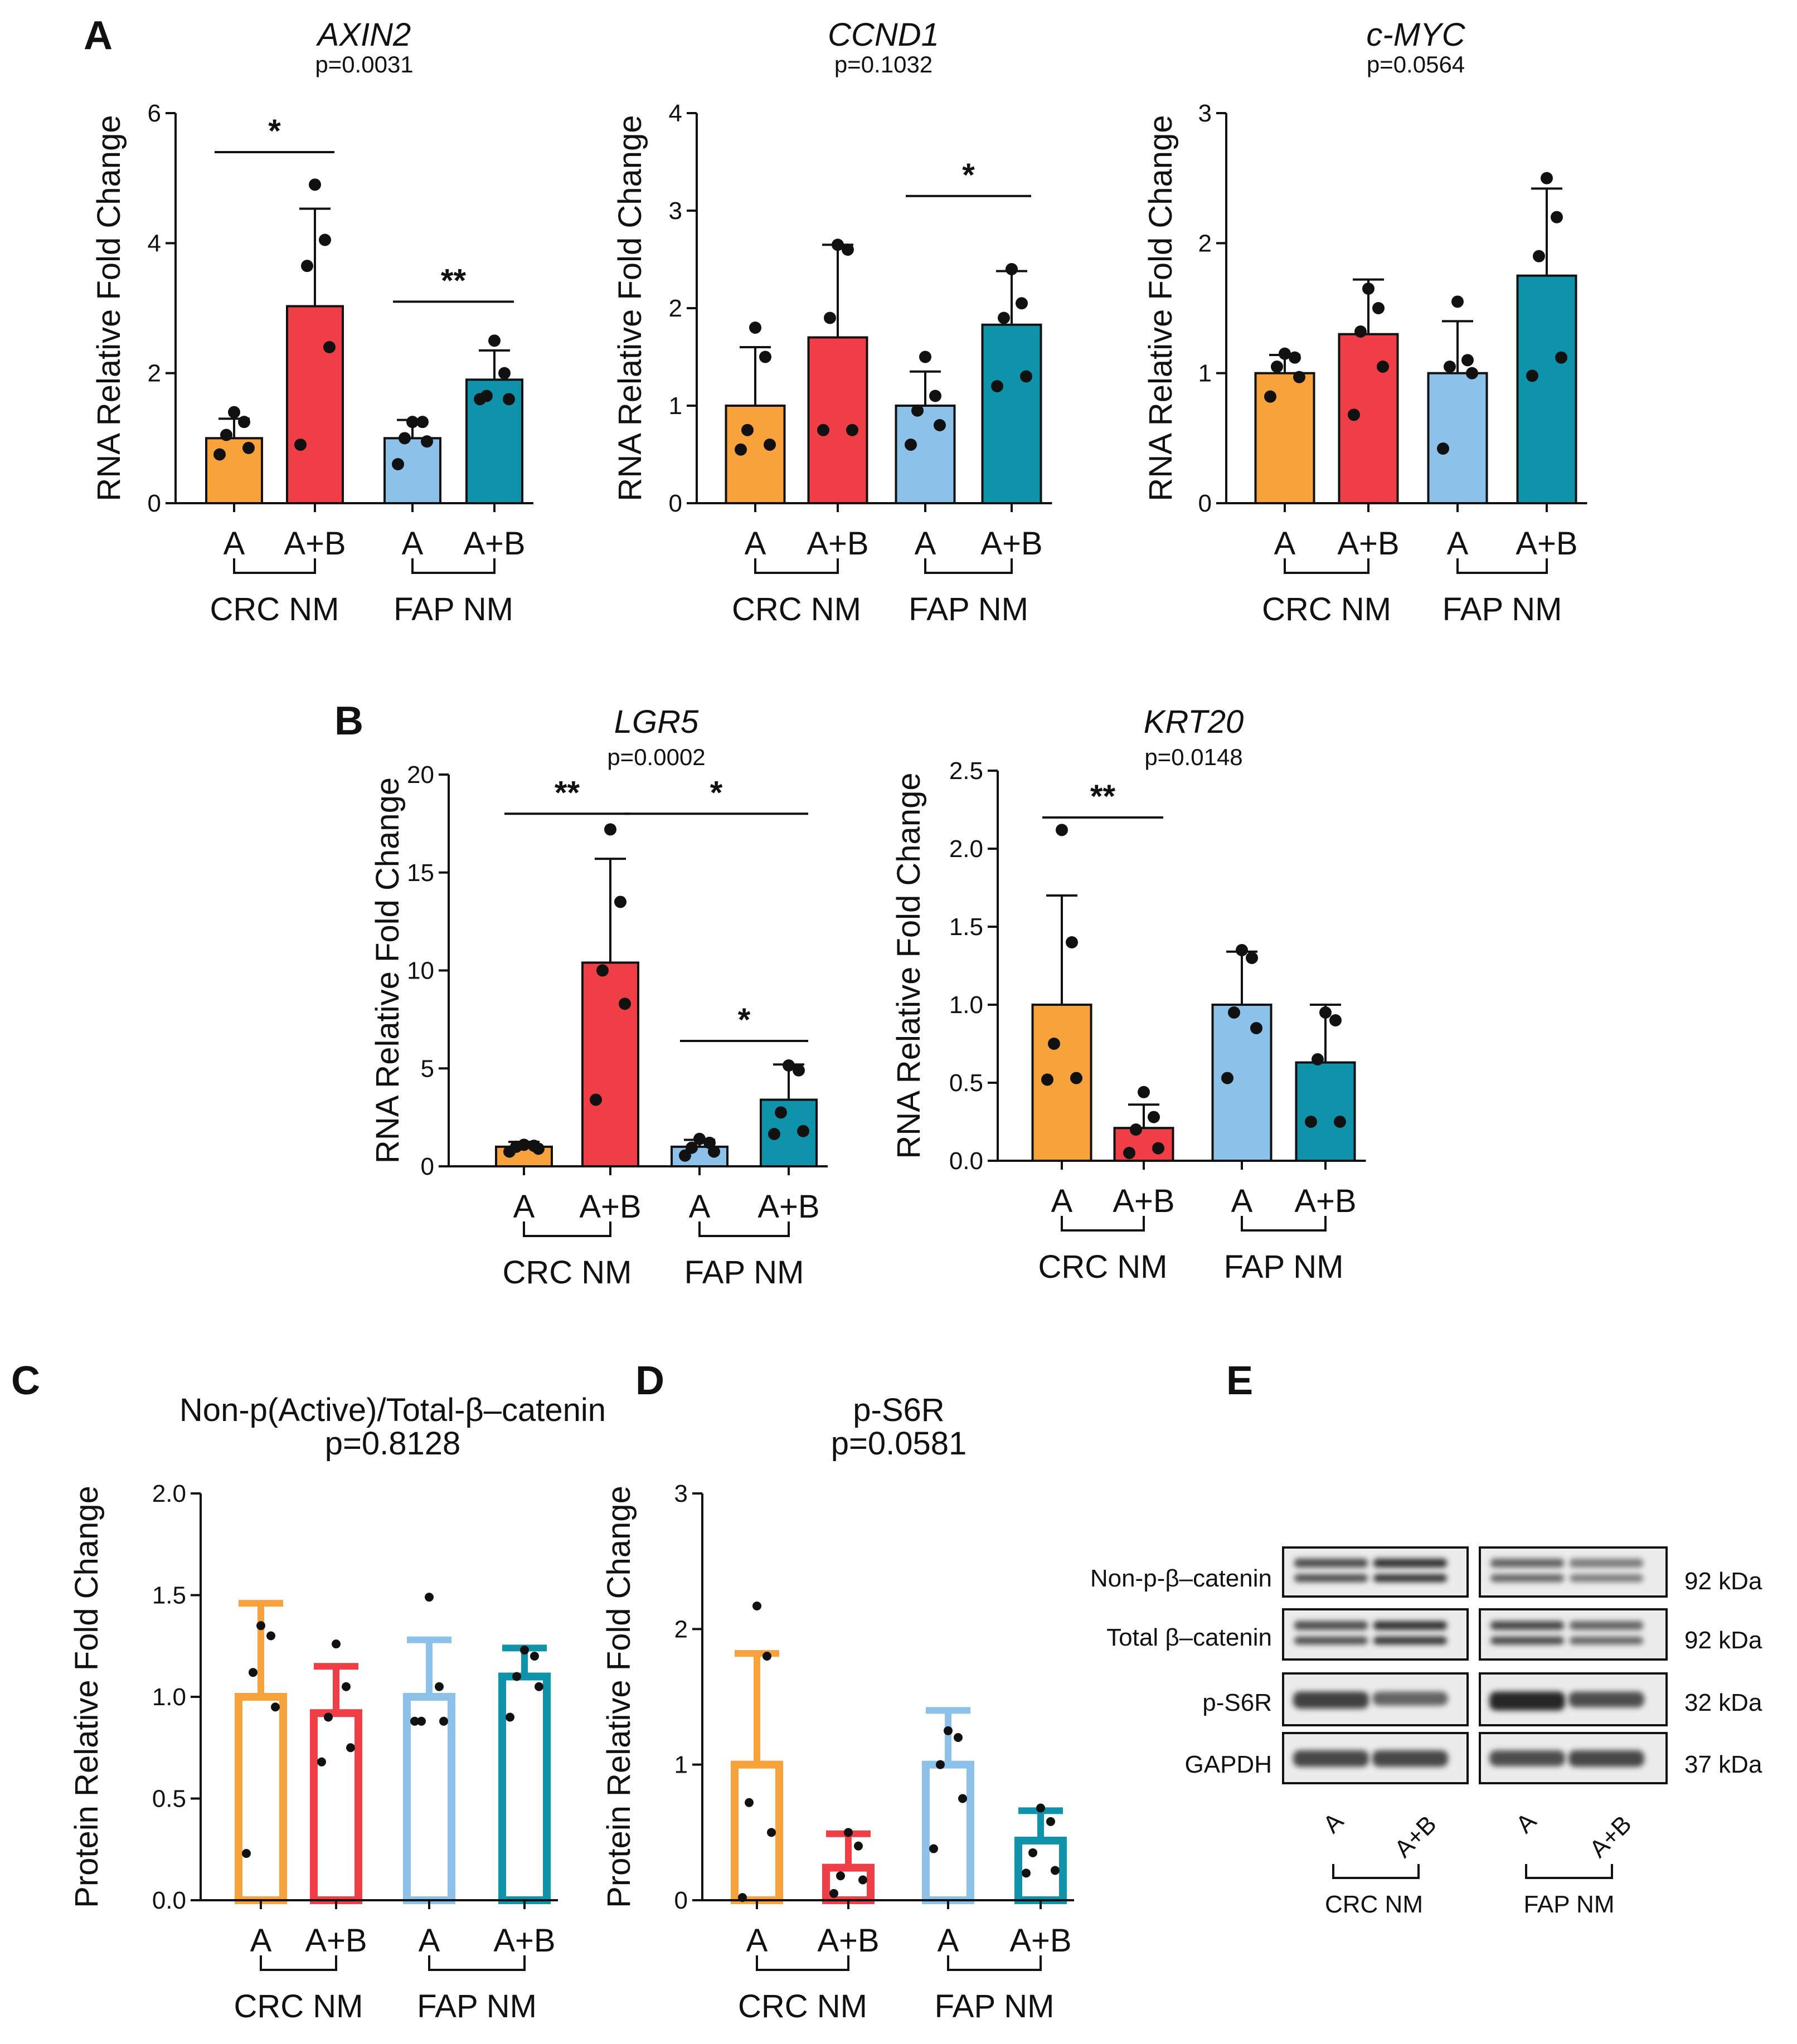 The width and height of the screenshot is (1797, 2044). What do you see at coordinates (364, 35) in the screenshot?
I see `axin2-title: AXIN2` at bounding box center [364, 35].